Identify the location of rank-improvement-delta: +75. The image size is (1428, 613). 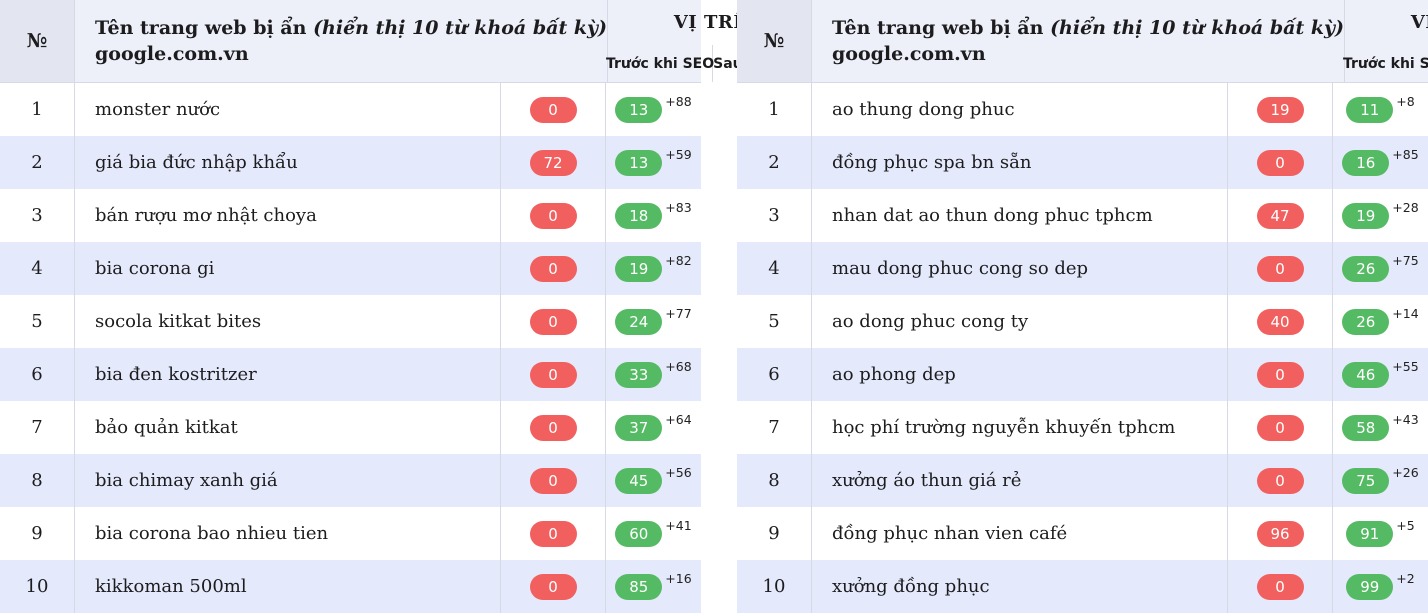
(1405, 260).